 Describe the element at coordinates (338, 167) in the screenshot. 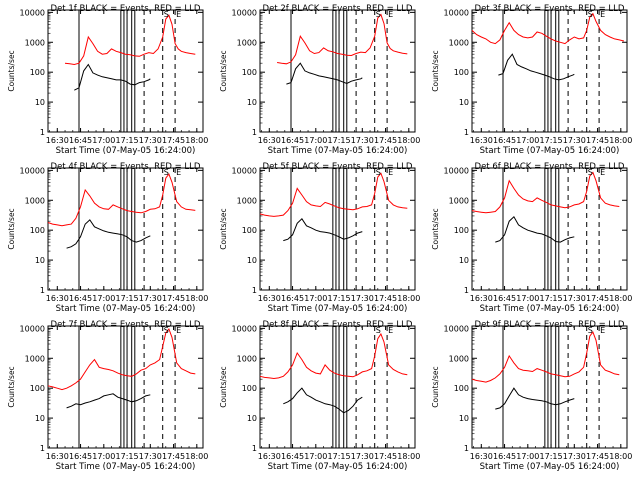

I see `det5-title: Det 5f BLACK = Events, RED = LLD` at that location.